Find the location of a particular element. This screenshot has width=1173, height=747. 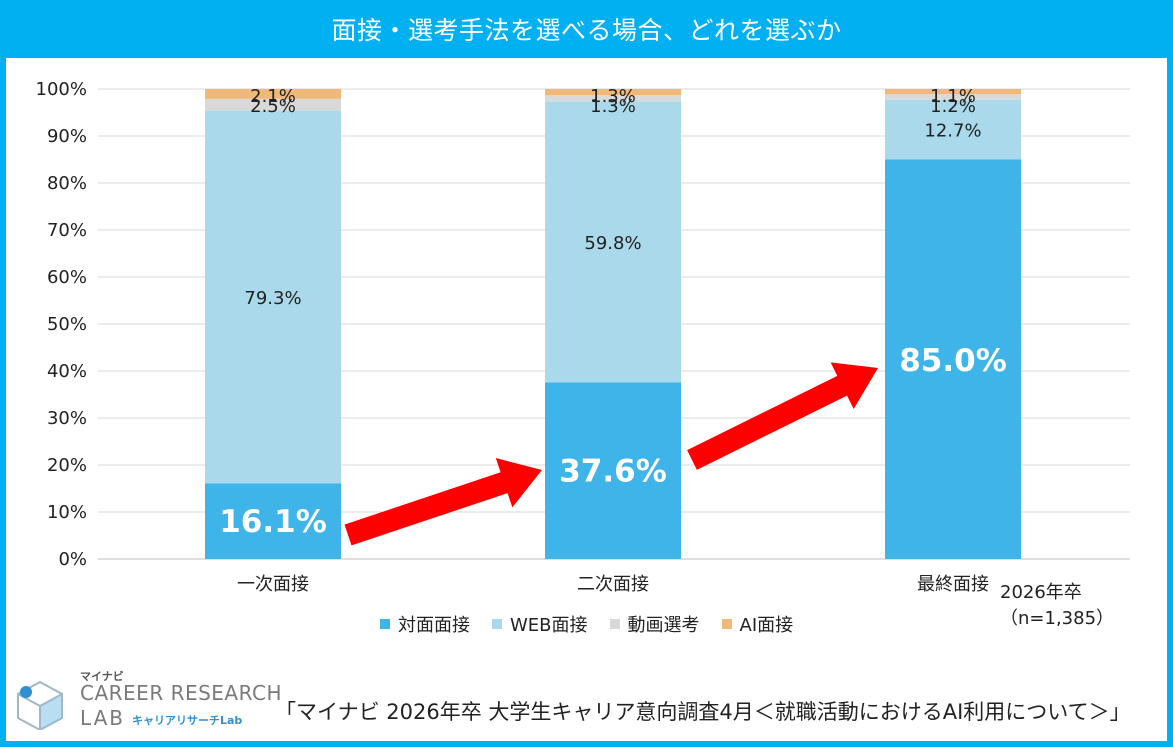

data-label: 79.3% is located at coordinates (272, 298).